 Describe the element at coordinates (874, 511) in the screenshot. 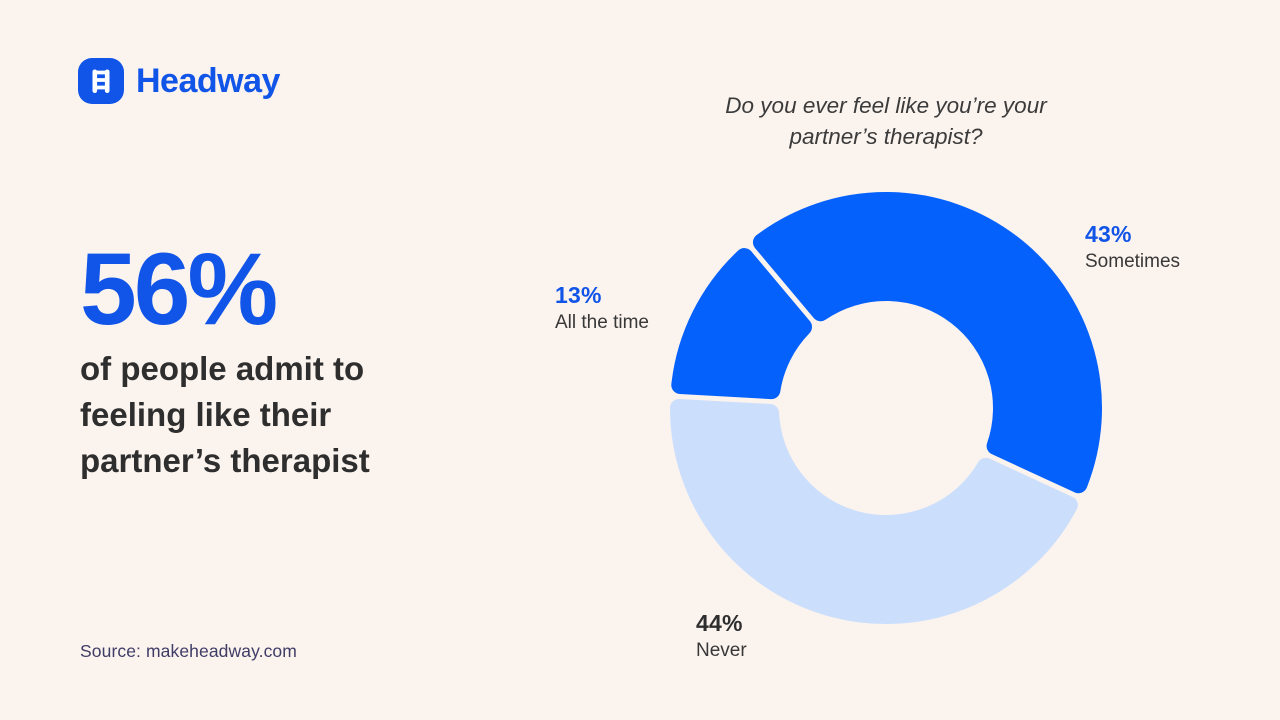

I see `donut-slice-never` at that location.